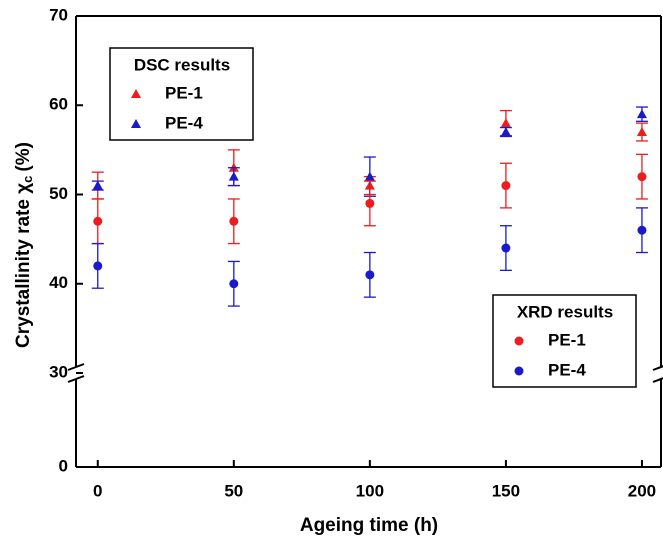  I want to click on x-tick-label: 0, so click(97, 490).